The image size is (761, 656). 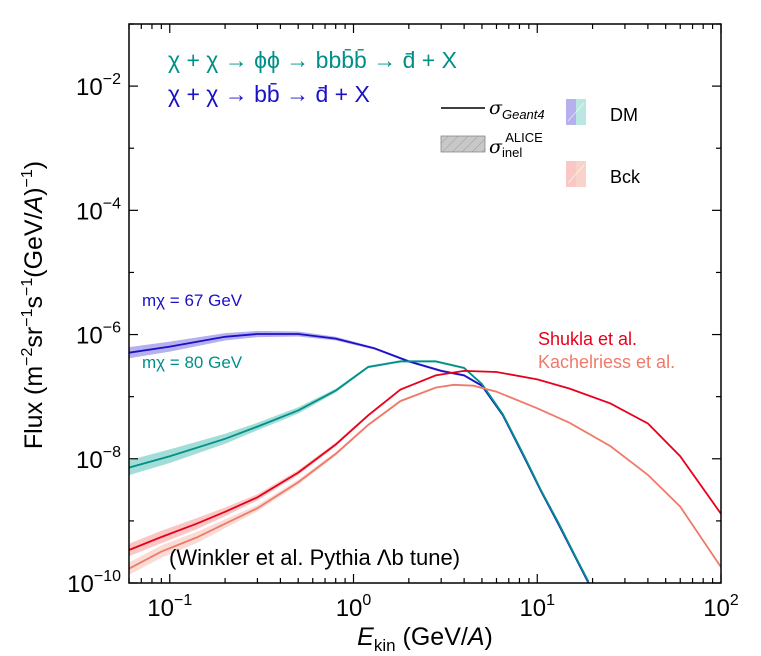 What do you see at coordinates (516, 145) in the screenshot?
I see `legend-band-label: σinelALICE` at bounding box center [516, 145].